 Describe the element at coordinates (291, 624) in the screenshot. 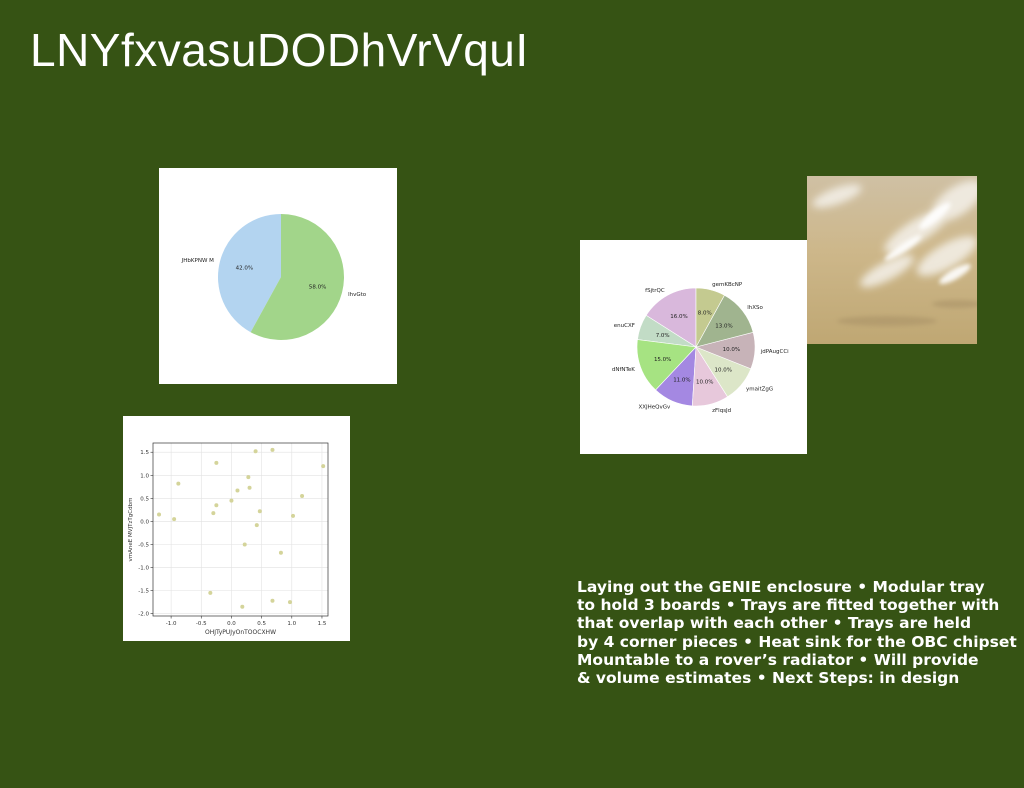

I see `x-tick-label: 1.0` at that location.